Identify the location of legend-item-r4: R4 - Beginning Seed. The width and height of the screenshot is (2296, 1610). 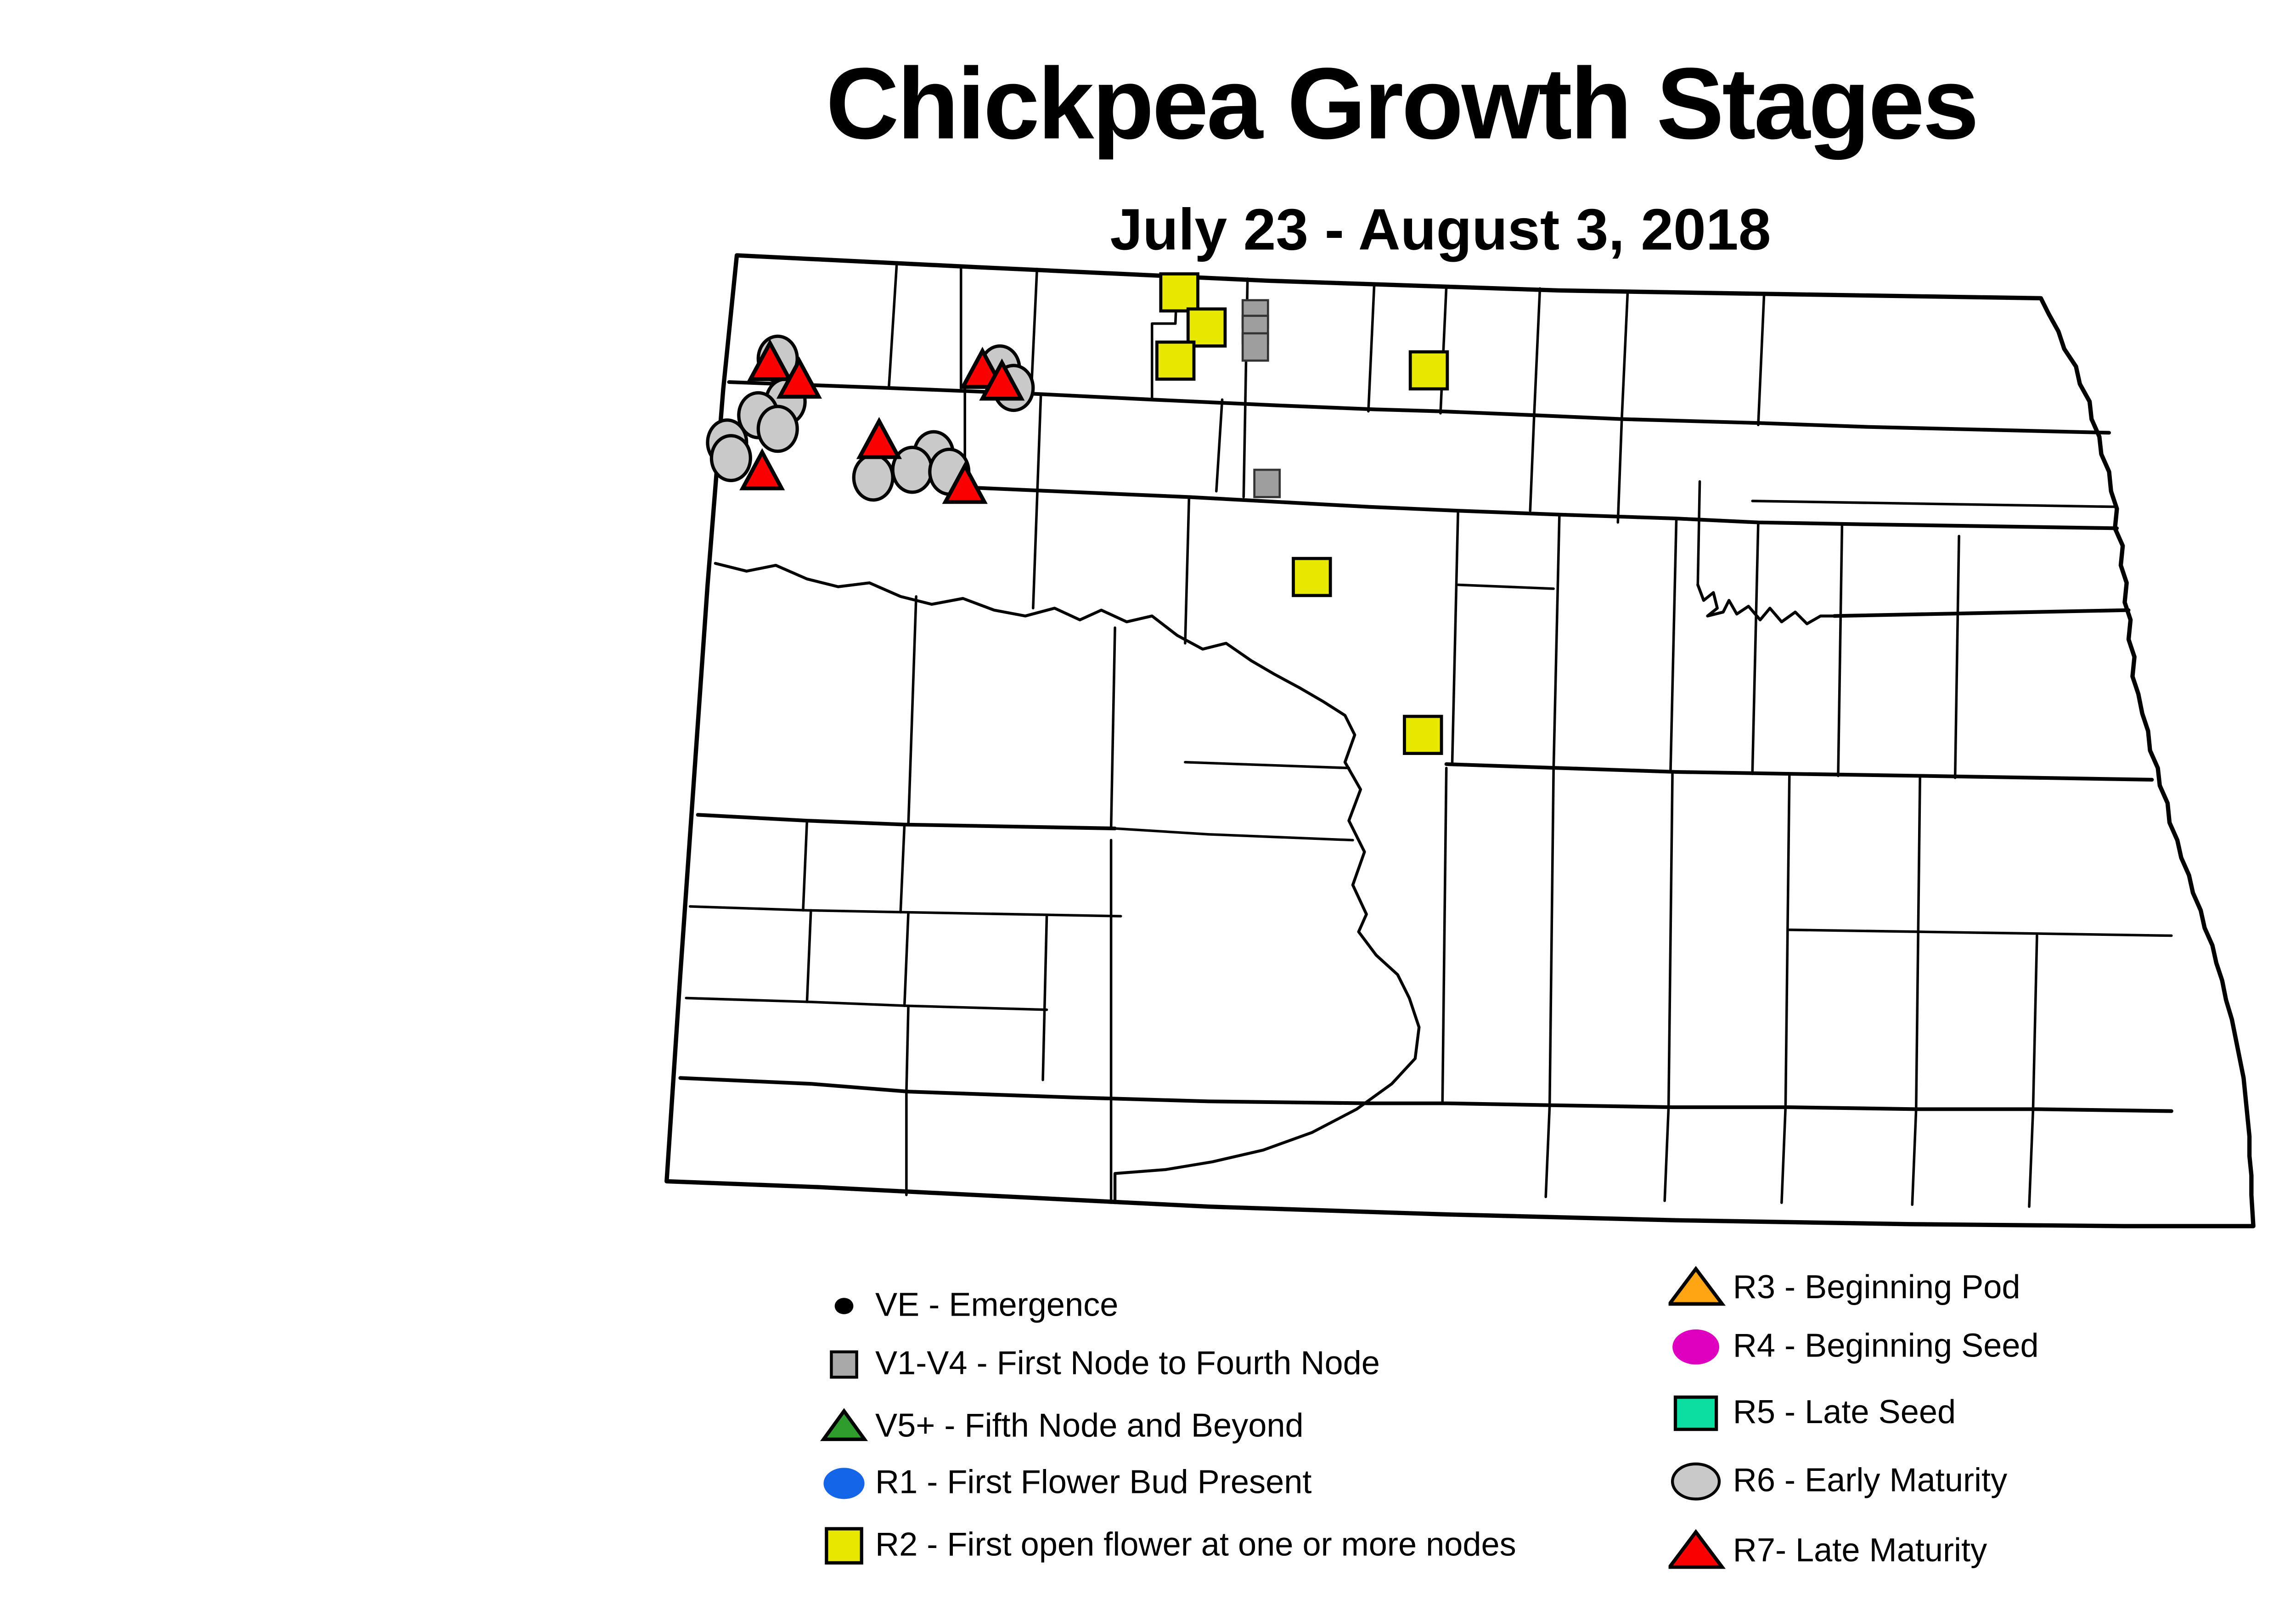
(1854, 1347).